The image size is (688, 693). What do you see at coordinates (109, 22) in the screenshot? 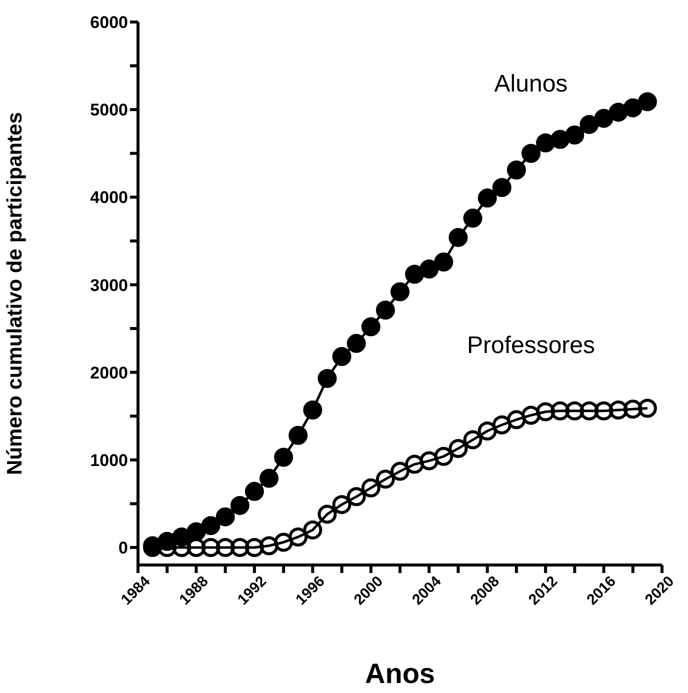
I see `y-tick-label: 6000` at bounding box center [109, 22].